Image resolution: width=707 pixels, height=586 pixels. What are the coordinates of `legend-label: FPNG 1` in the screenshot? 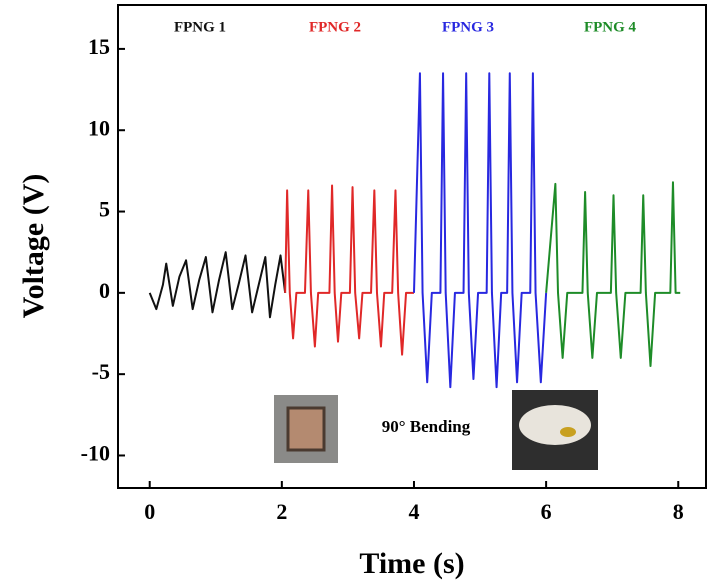 It's located at (200, 27).